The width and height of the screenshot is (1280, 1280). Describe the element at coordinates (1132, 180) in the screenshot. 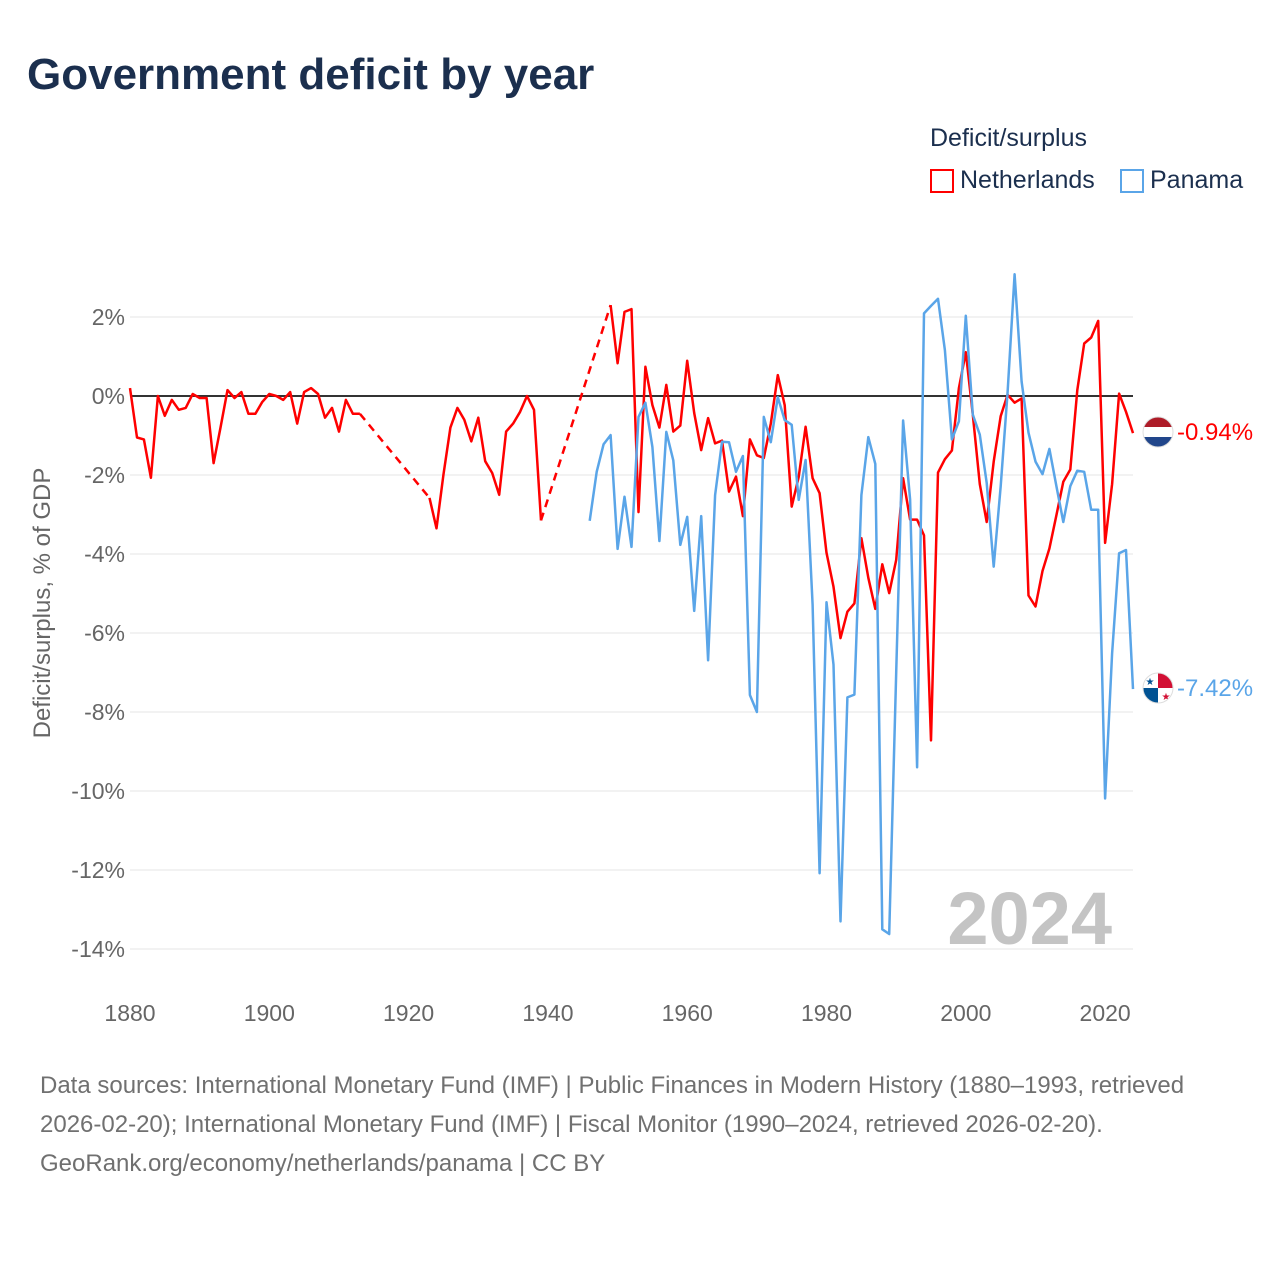

I see `legend-swatch-panama` at that location.